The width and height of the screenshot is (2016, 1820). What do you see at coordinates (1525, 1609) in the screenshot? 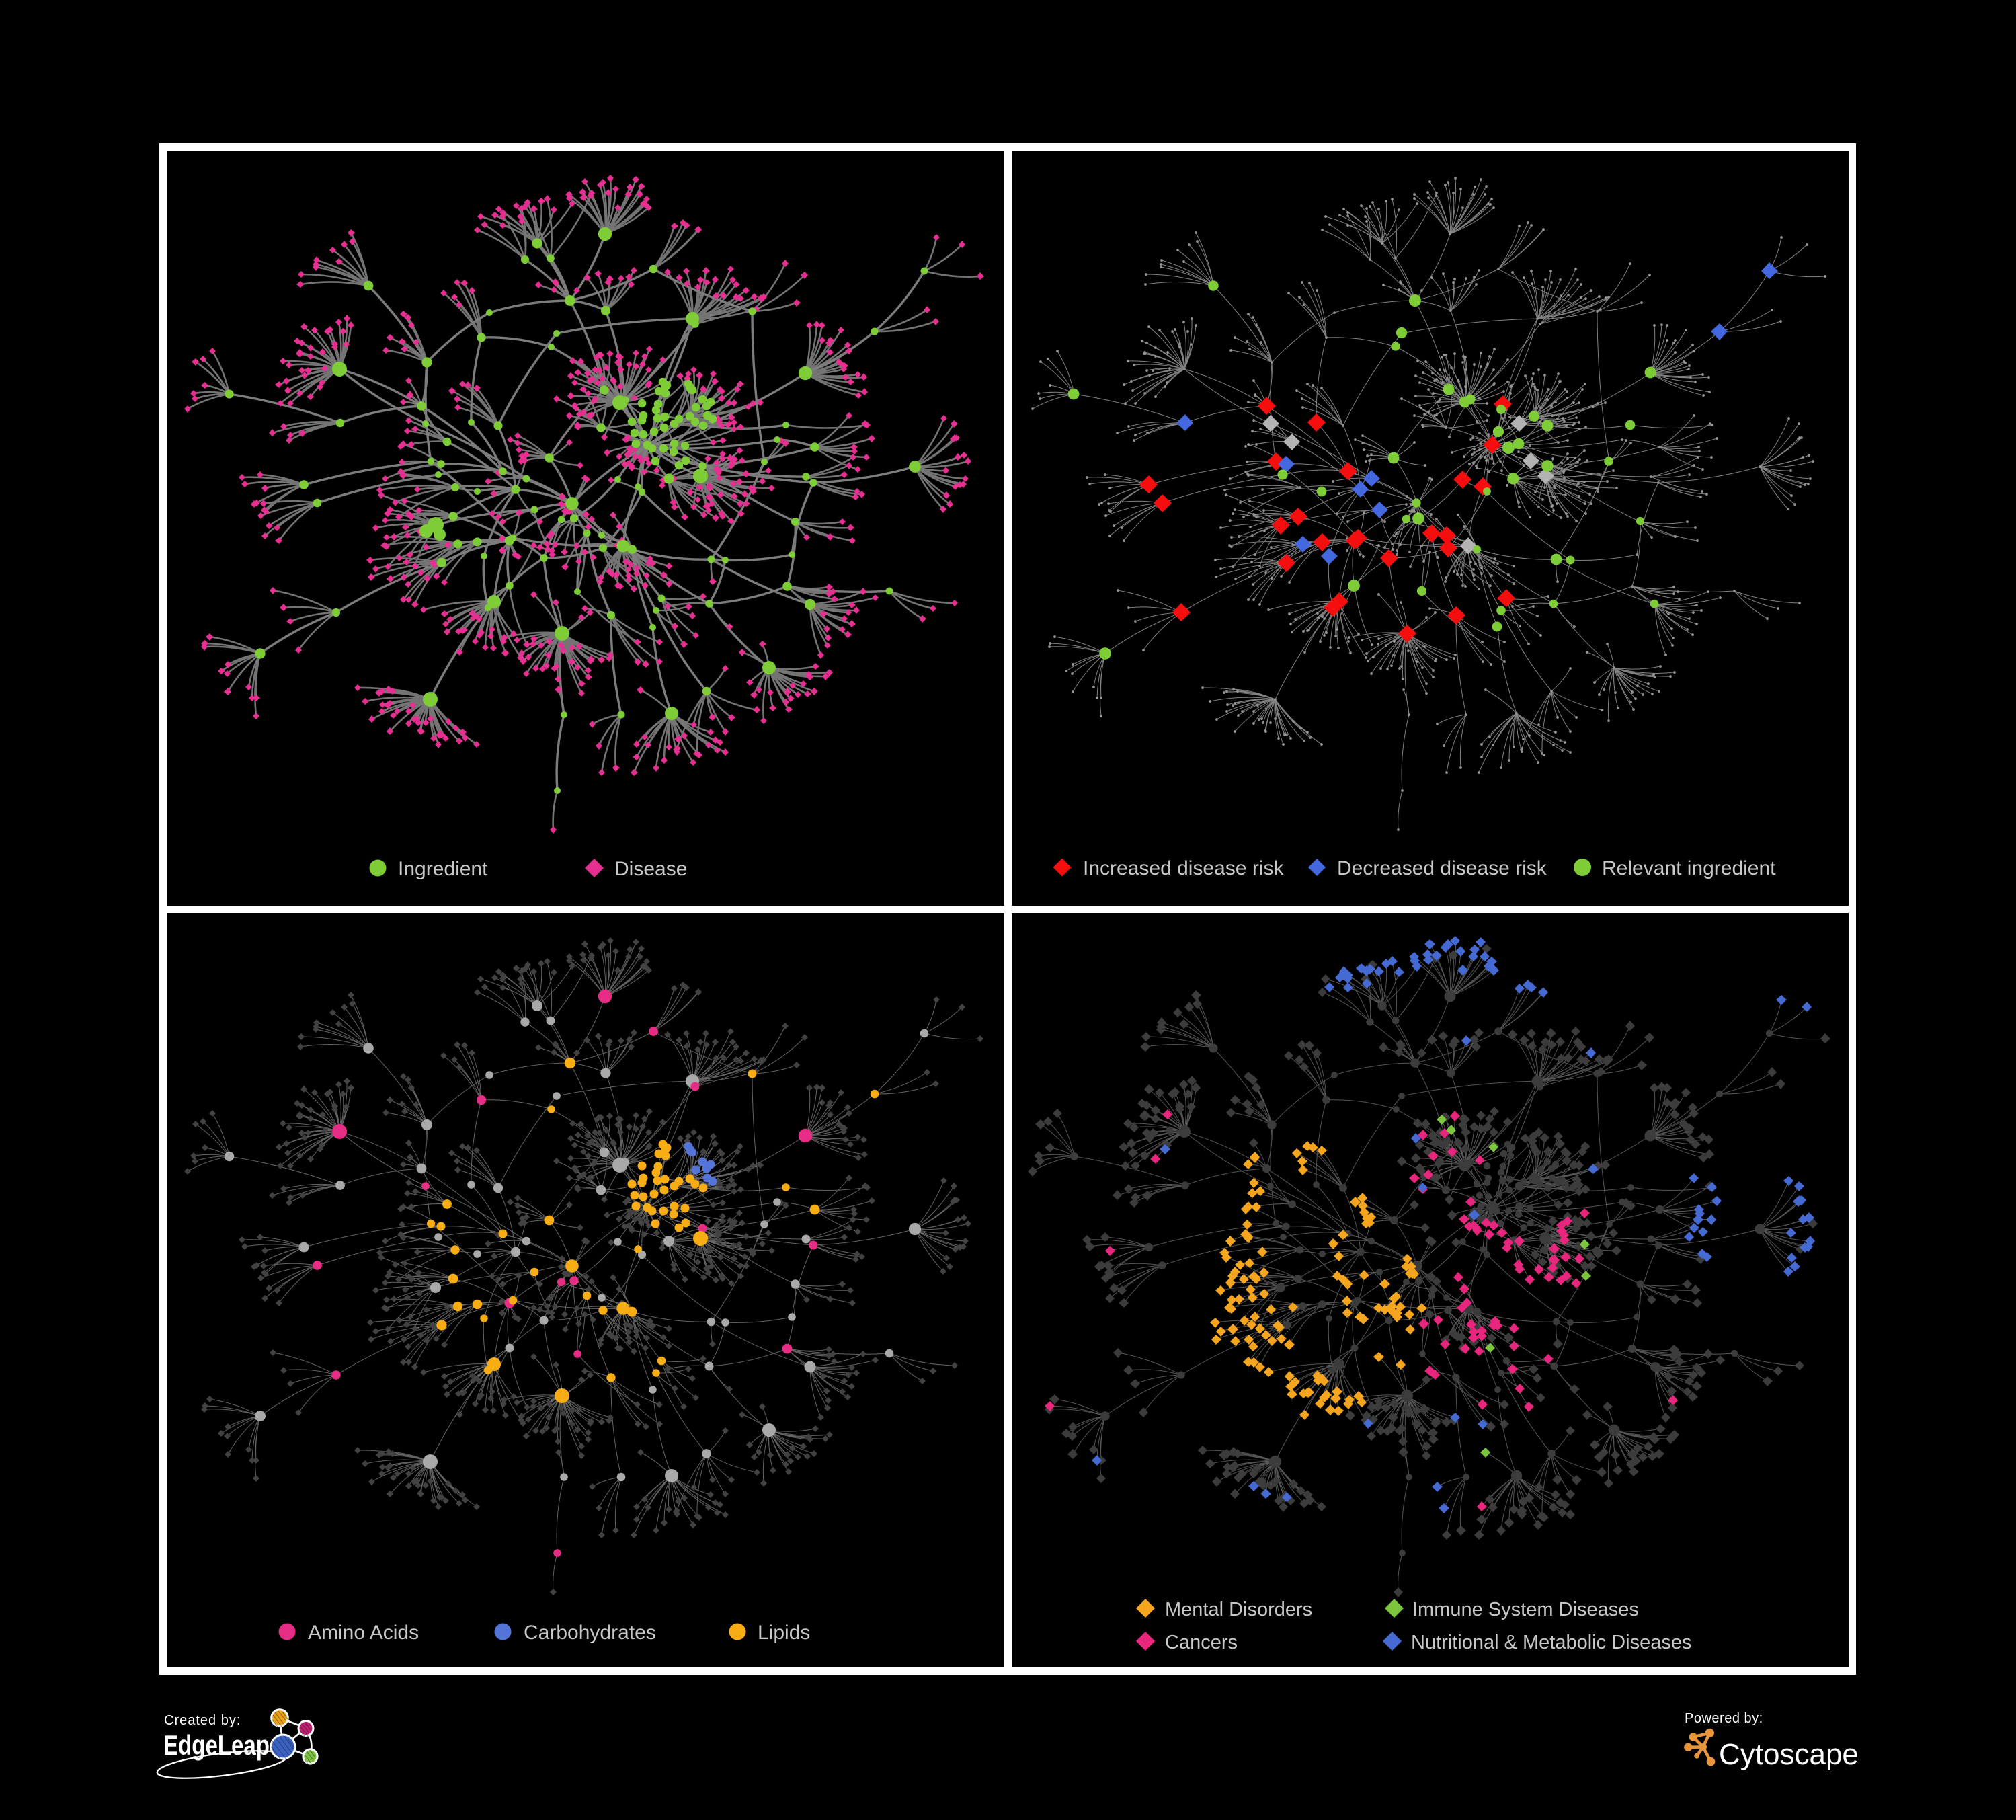
I see `svg-text: Immune System Diseases` at bounding box center [1525, 1609].